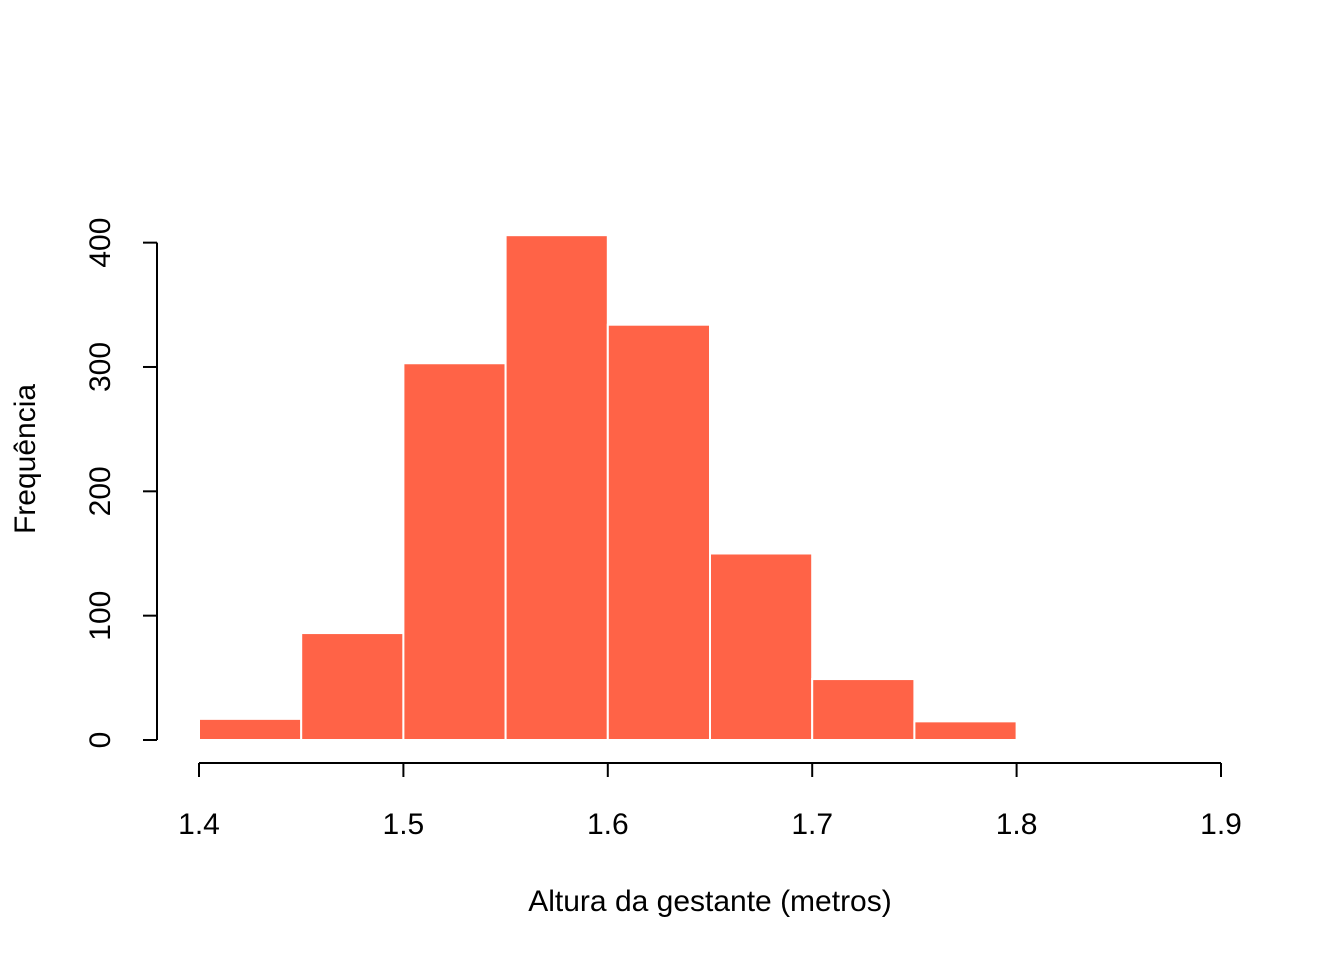 This screenshot has height=960, width=1344. I want to click on x-axis-ticks: 1.4 1.5 1.6 1.7 1.8 1.9, so click(710, 802).